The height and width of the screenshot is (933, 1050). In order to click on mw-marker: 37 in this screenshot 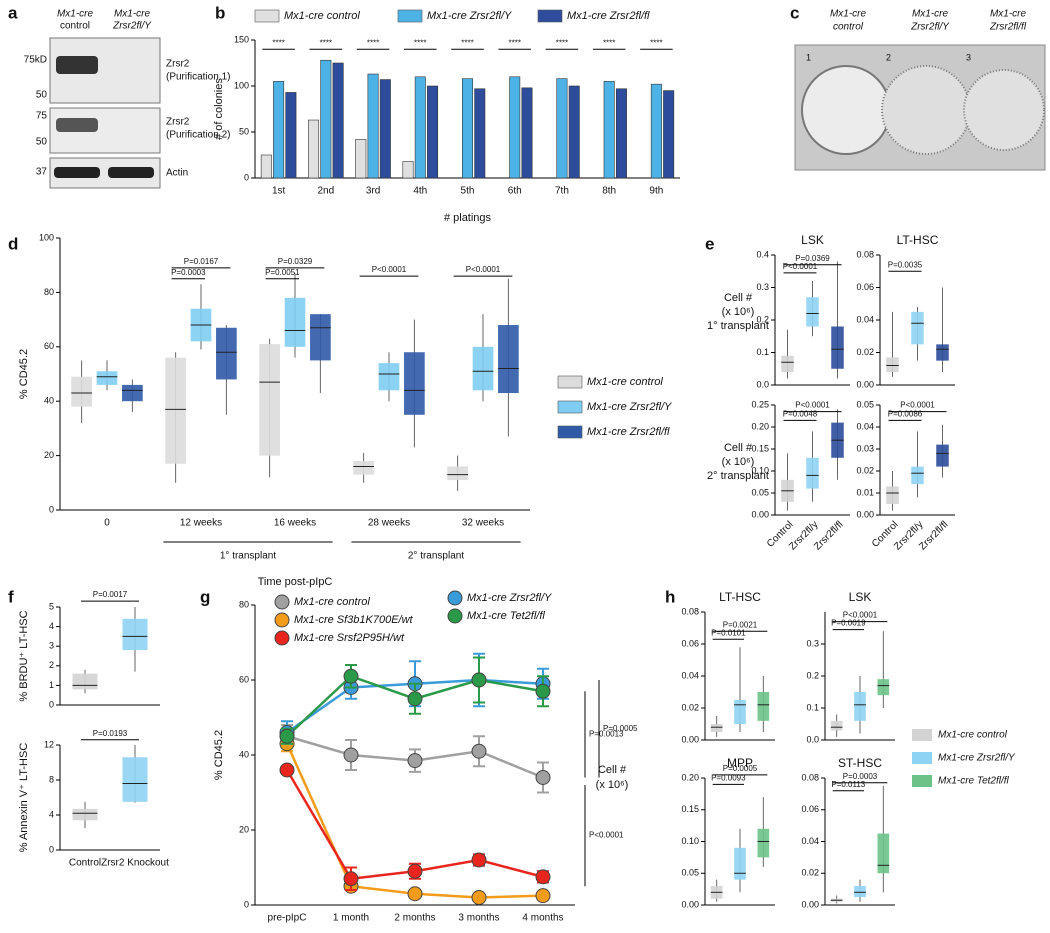, I will do `click(42, 172)`.